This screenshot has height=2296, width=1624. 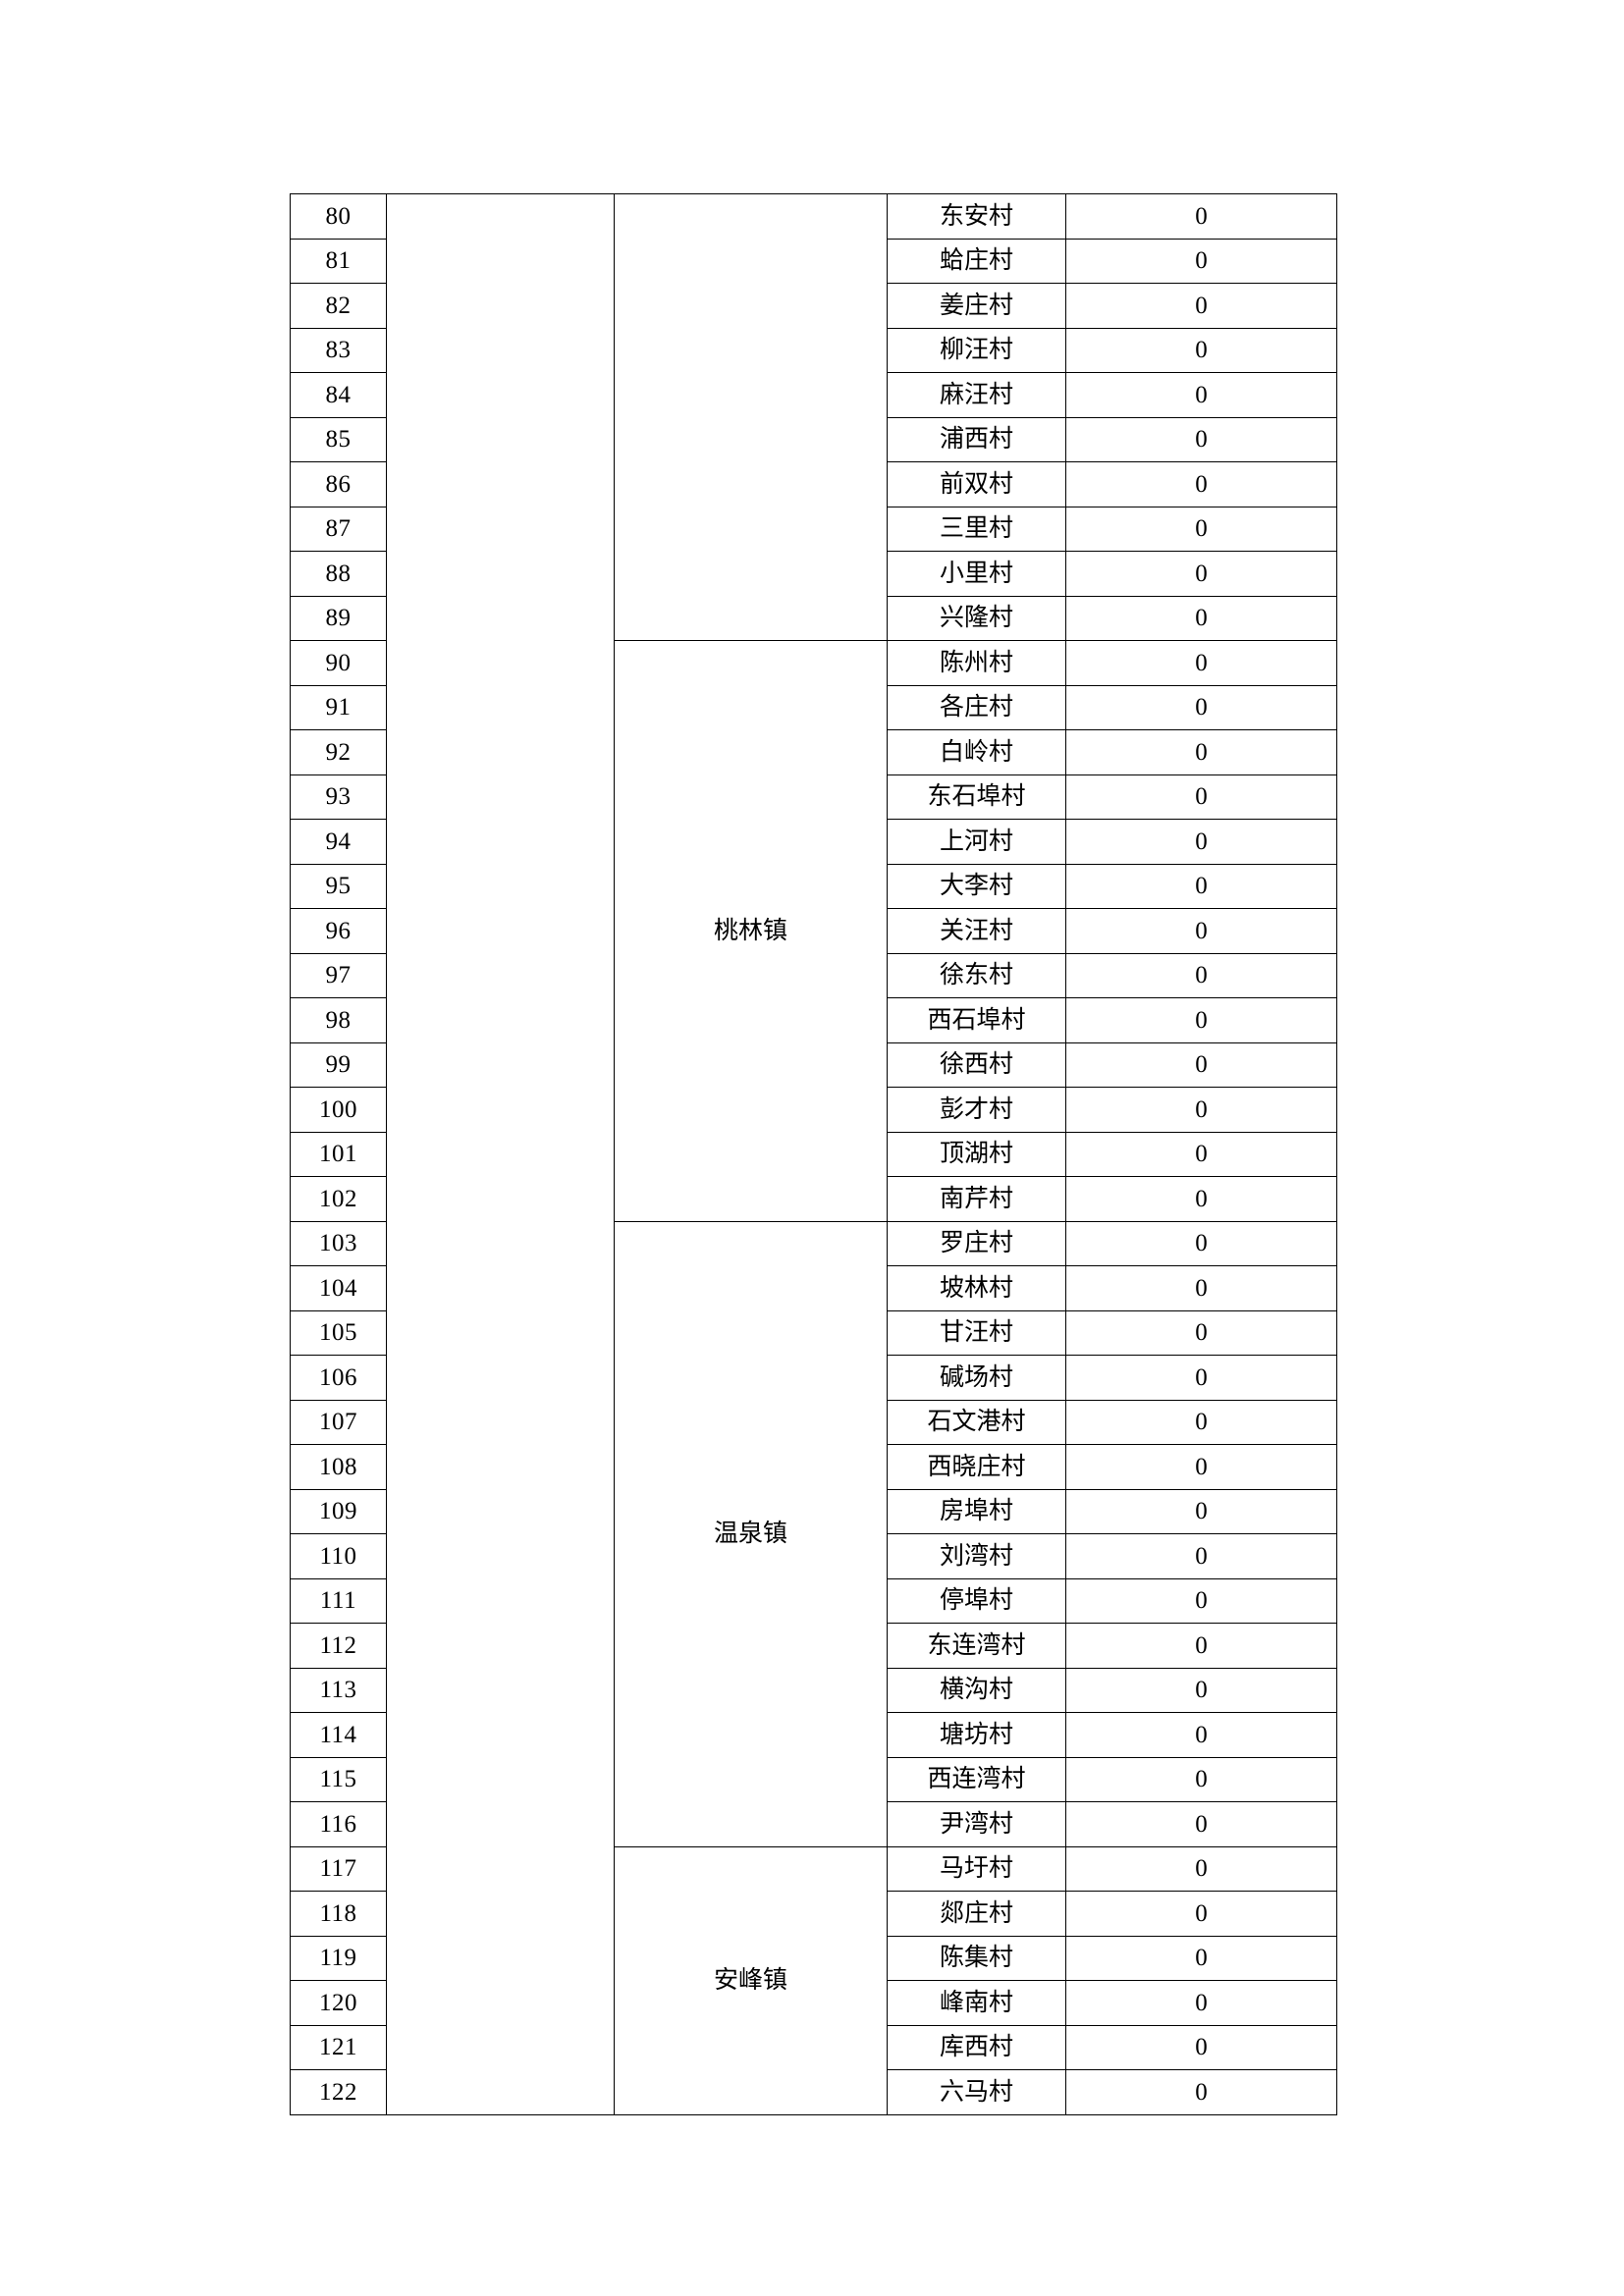 I want to click on row-index-cell: 102, so click(x=338, y=1199).